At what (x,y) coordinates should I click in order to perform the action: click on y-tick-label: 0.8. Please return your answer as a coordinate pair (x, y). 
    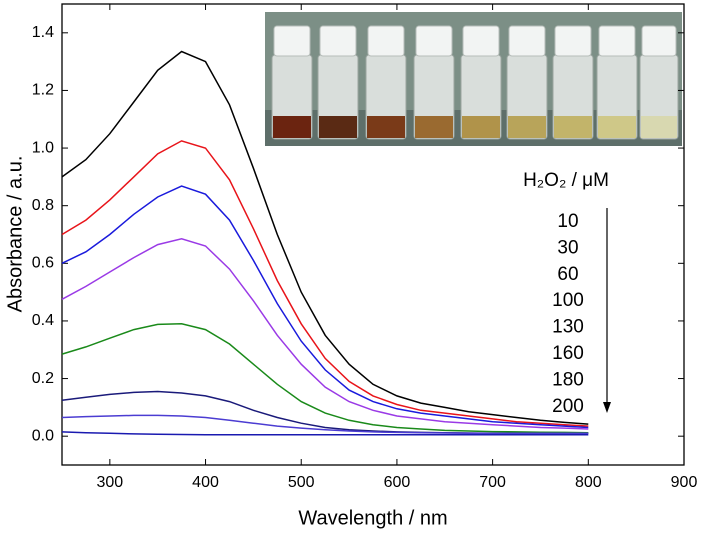
    Looking at the image, I should click on (43, 205).